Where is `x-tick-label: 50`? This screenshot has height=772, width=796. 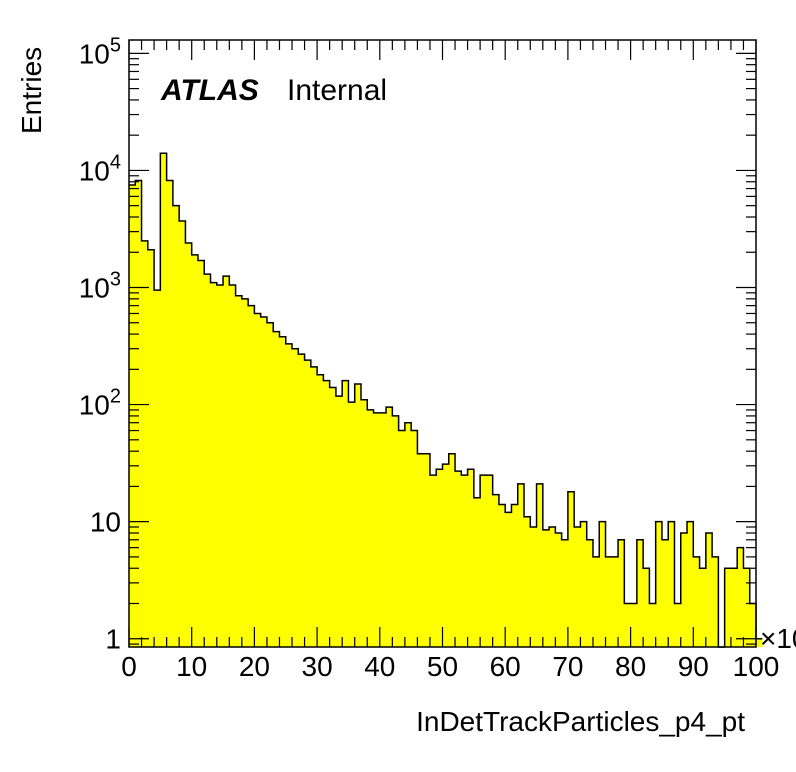
x-tick-label: 50 is located at coordinates (442, 666).